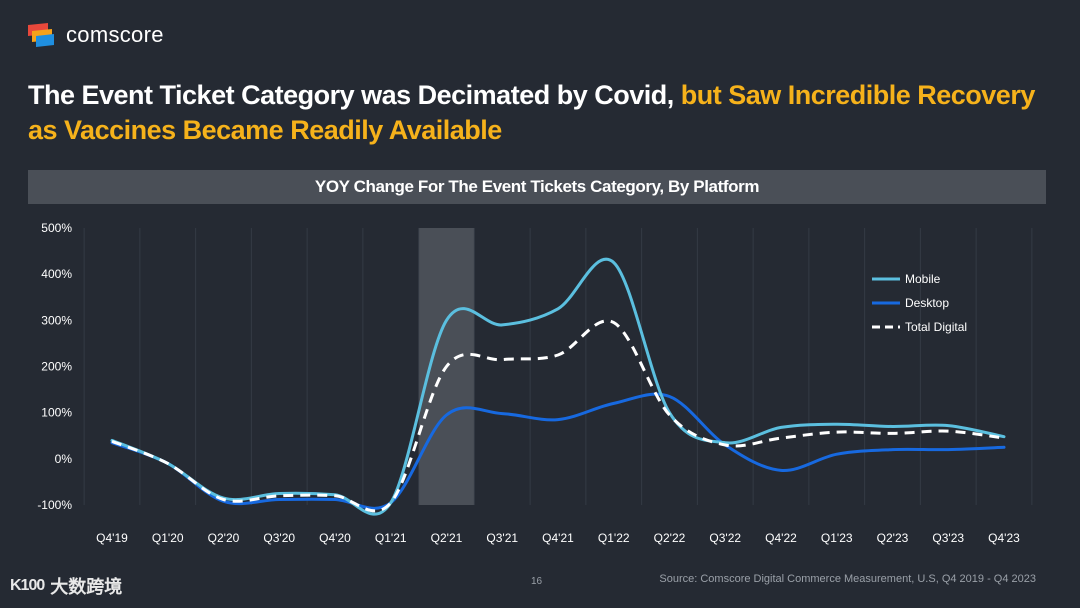  Describe the element at coordinates (670, 538) in the screenshot. I see `x-tick-label: Q2'22` at that location.